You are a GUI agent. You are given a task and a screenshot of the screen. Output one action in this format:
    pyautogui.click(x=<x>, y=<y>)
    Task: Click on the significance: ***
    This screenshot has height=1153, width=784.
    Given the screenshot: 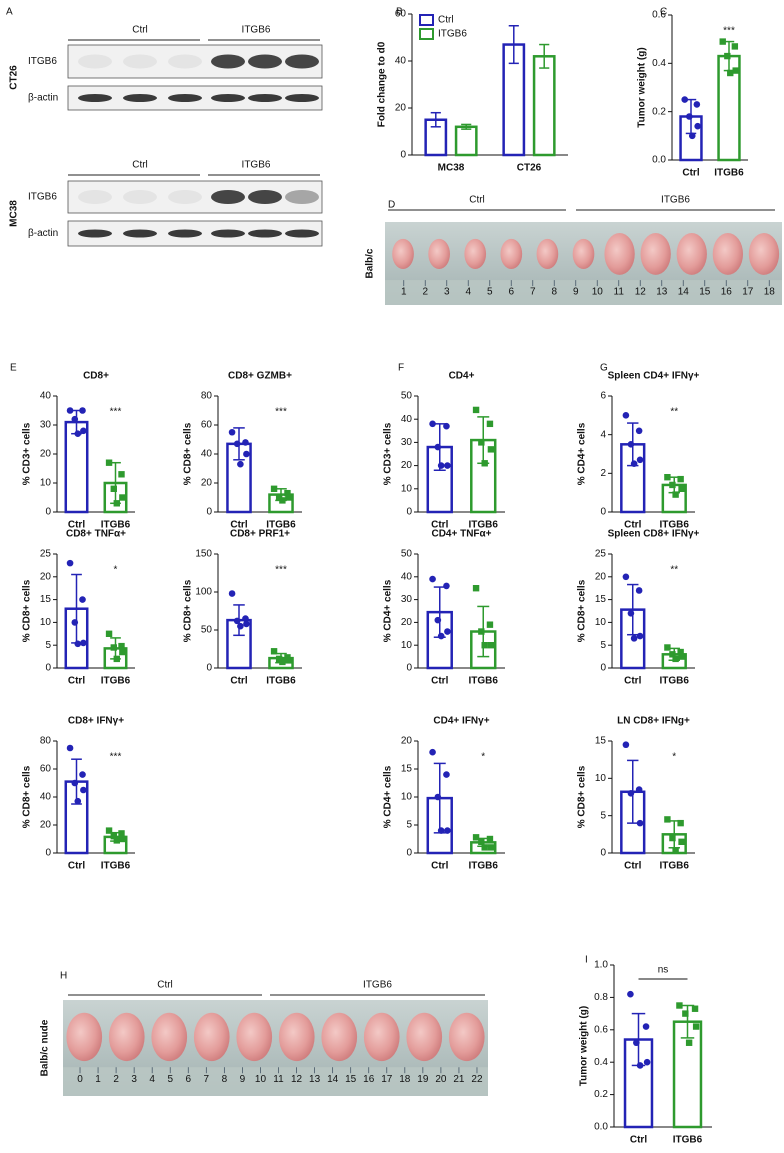 What is the action you would take?
    pyautogui.click(x=281, y=412)
    